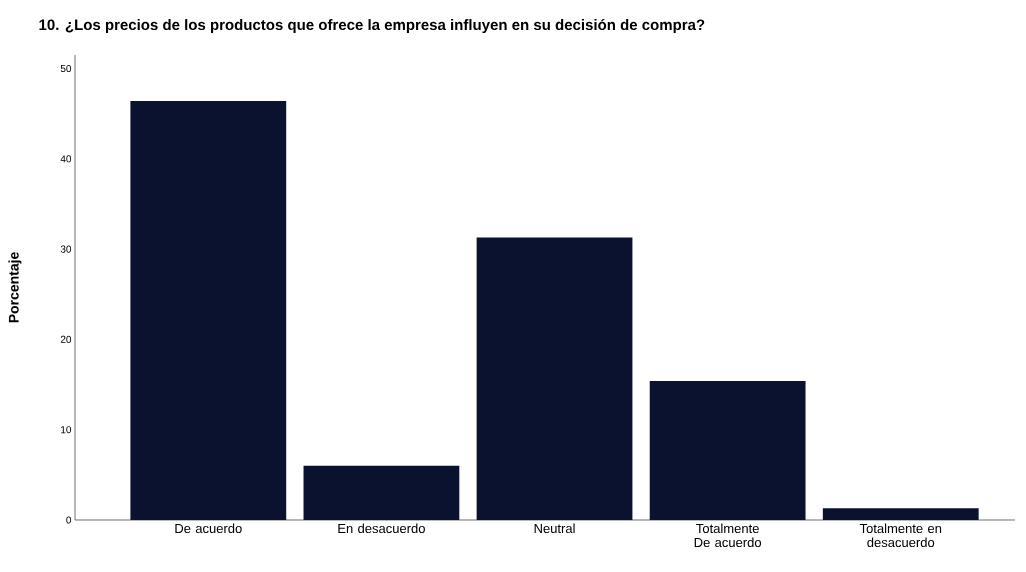 The height and width of the screenshot is (572, 1026). What do you see at coordinates (66, 69) in the screenshot?
I see `y-tick-label: 50` at bounding box center [66, 69].